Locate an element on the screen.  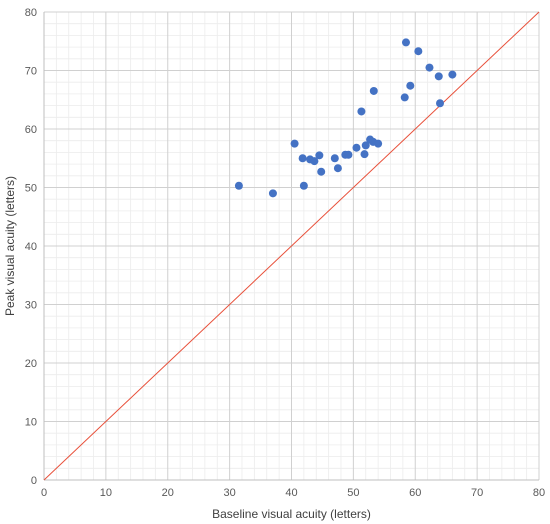
x-tick-label: 70 is located at coordinates (477, 493).